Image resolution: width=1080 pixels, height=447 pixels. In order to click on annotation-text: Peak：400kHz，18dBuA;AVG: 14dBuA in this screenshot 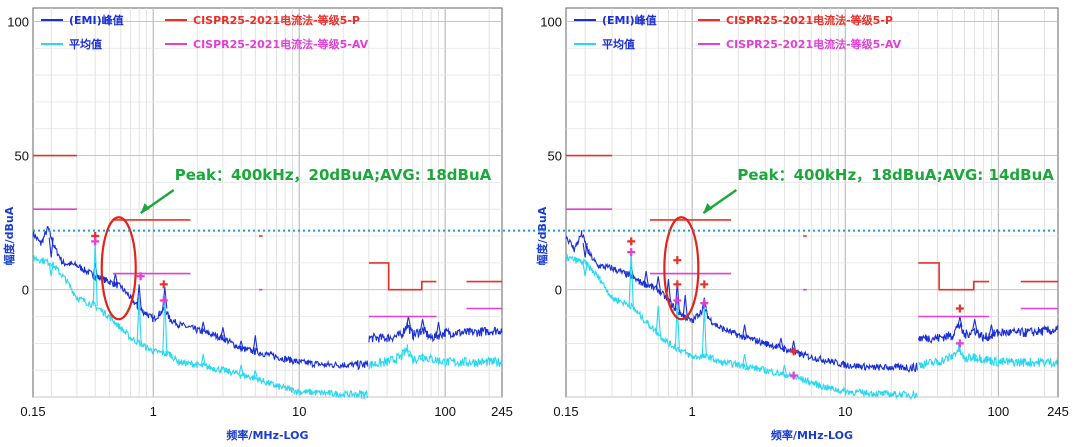, I will do `click(895, 175)`.